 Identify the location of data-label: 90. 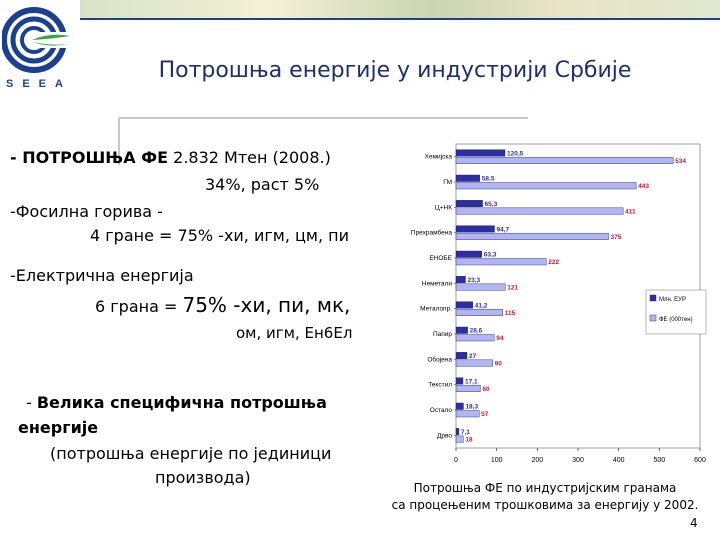
(499, 364).